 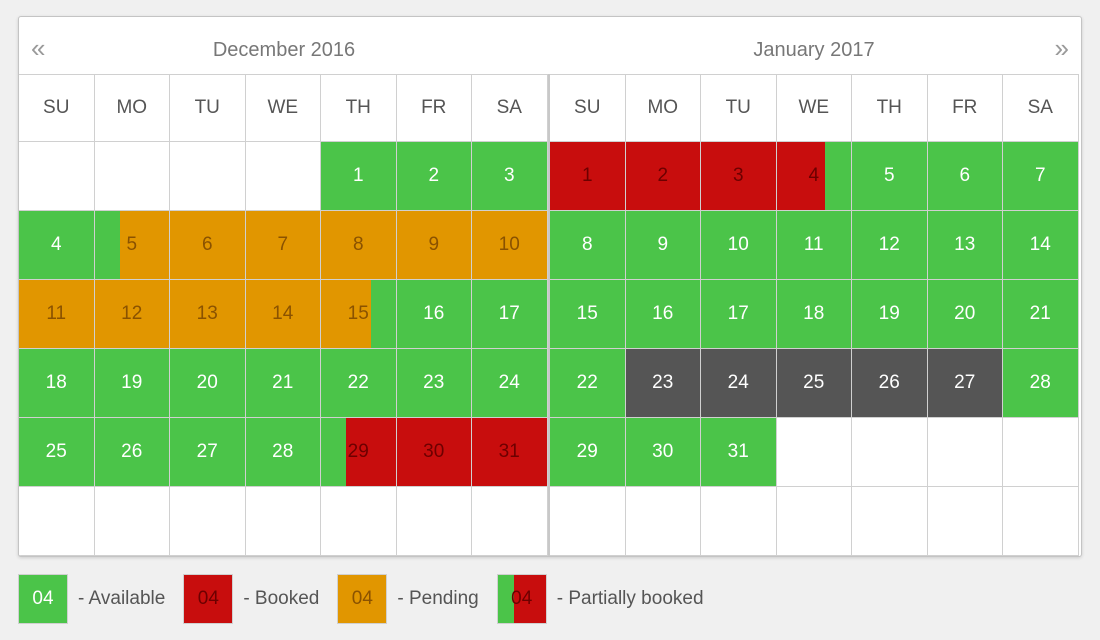 I want to click on day-cell-booked: 31, so click(x=510, y=452).